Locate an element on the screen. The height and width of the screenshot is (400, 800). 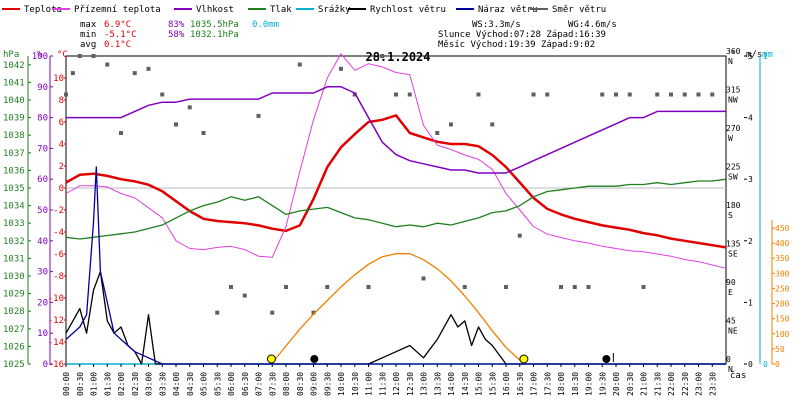
x-tick-label: 11:00 is located at coordinates (369, 384).